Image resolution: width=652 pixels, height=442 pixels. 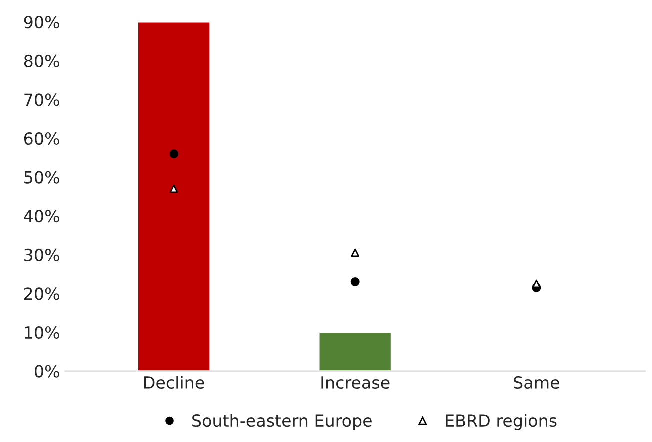 What do you see at coordinates (537, 383) in the screenshot?
I see `x-tick-label: Same` at bounding box center [537, 383].